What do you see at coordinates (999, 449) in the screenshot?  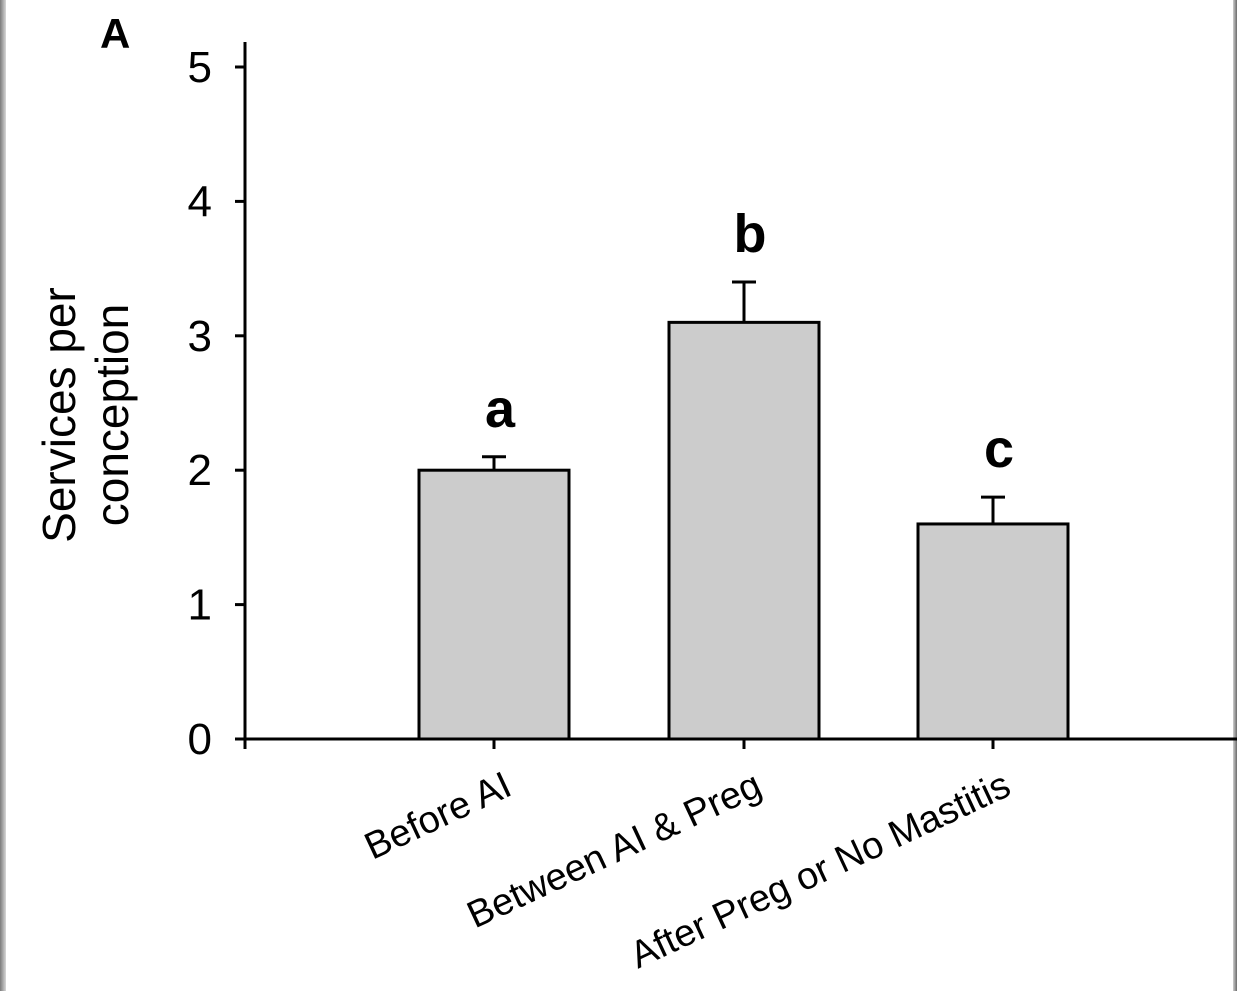 I see `significance-letter: c` at bounding box center [999, 449].